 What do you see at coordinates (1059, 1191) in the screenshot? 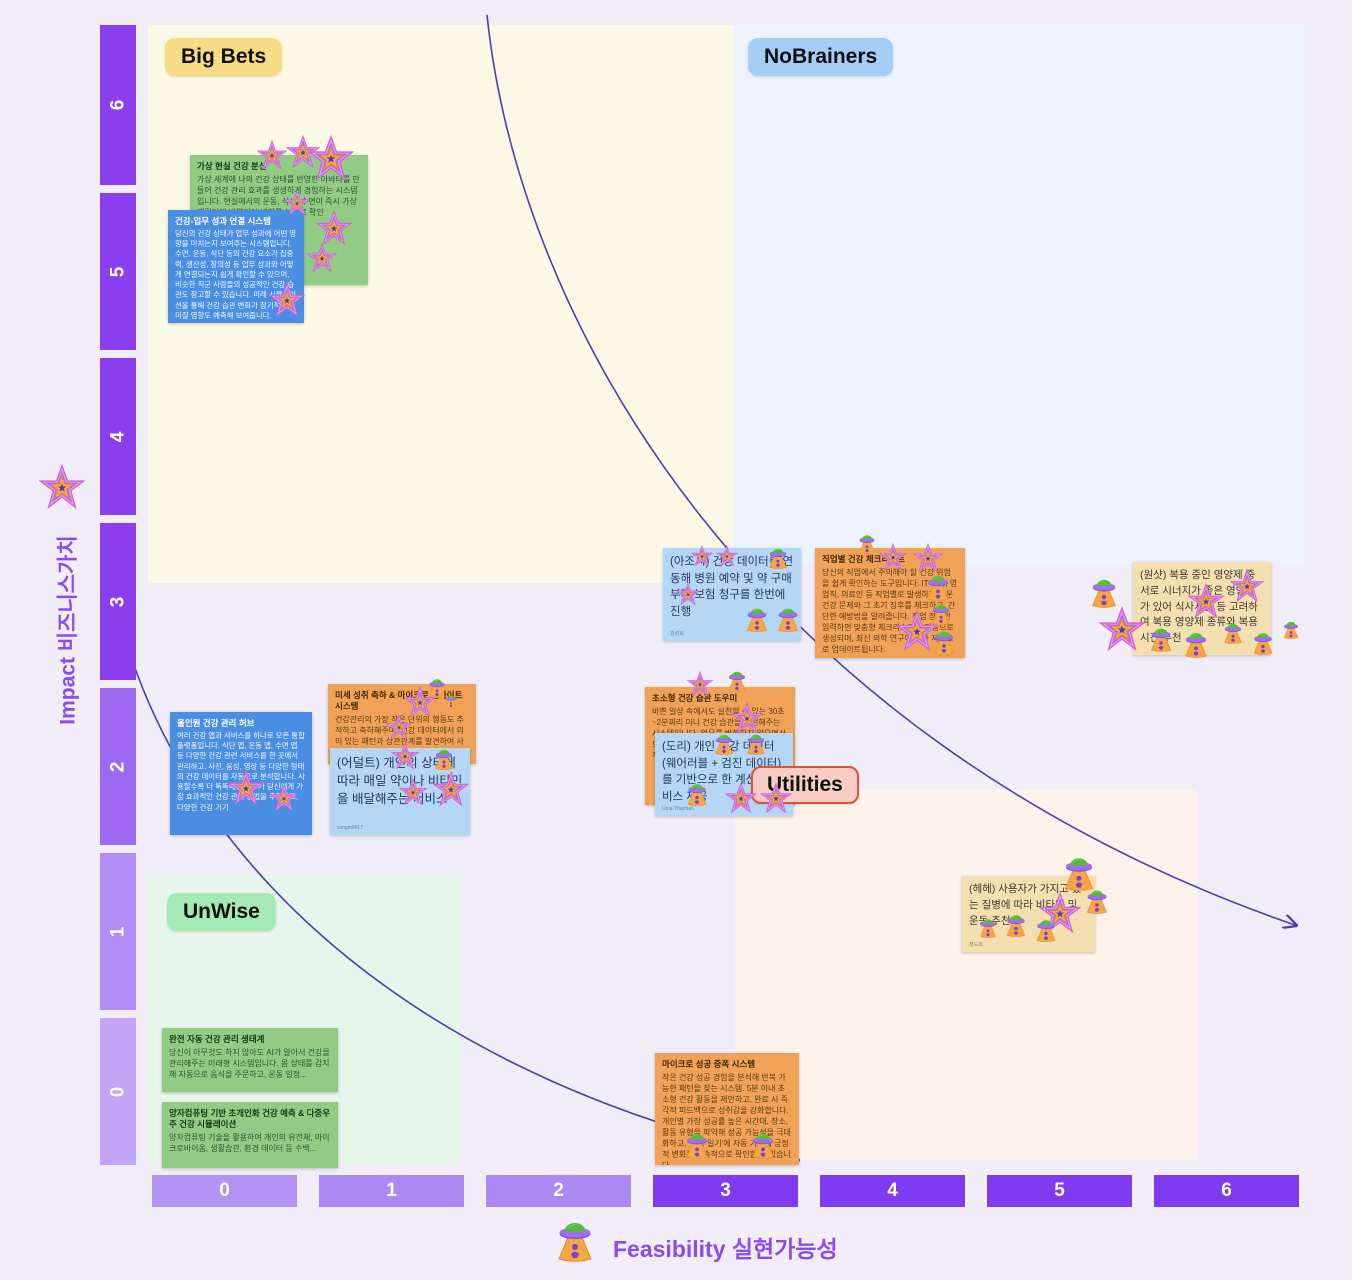
I see `x-axis-tick-5: 5` at bounding box center [1059, 1191].